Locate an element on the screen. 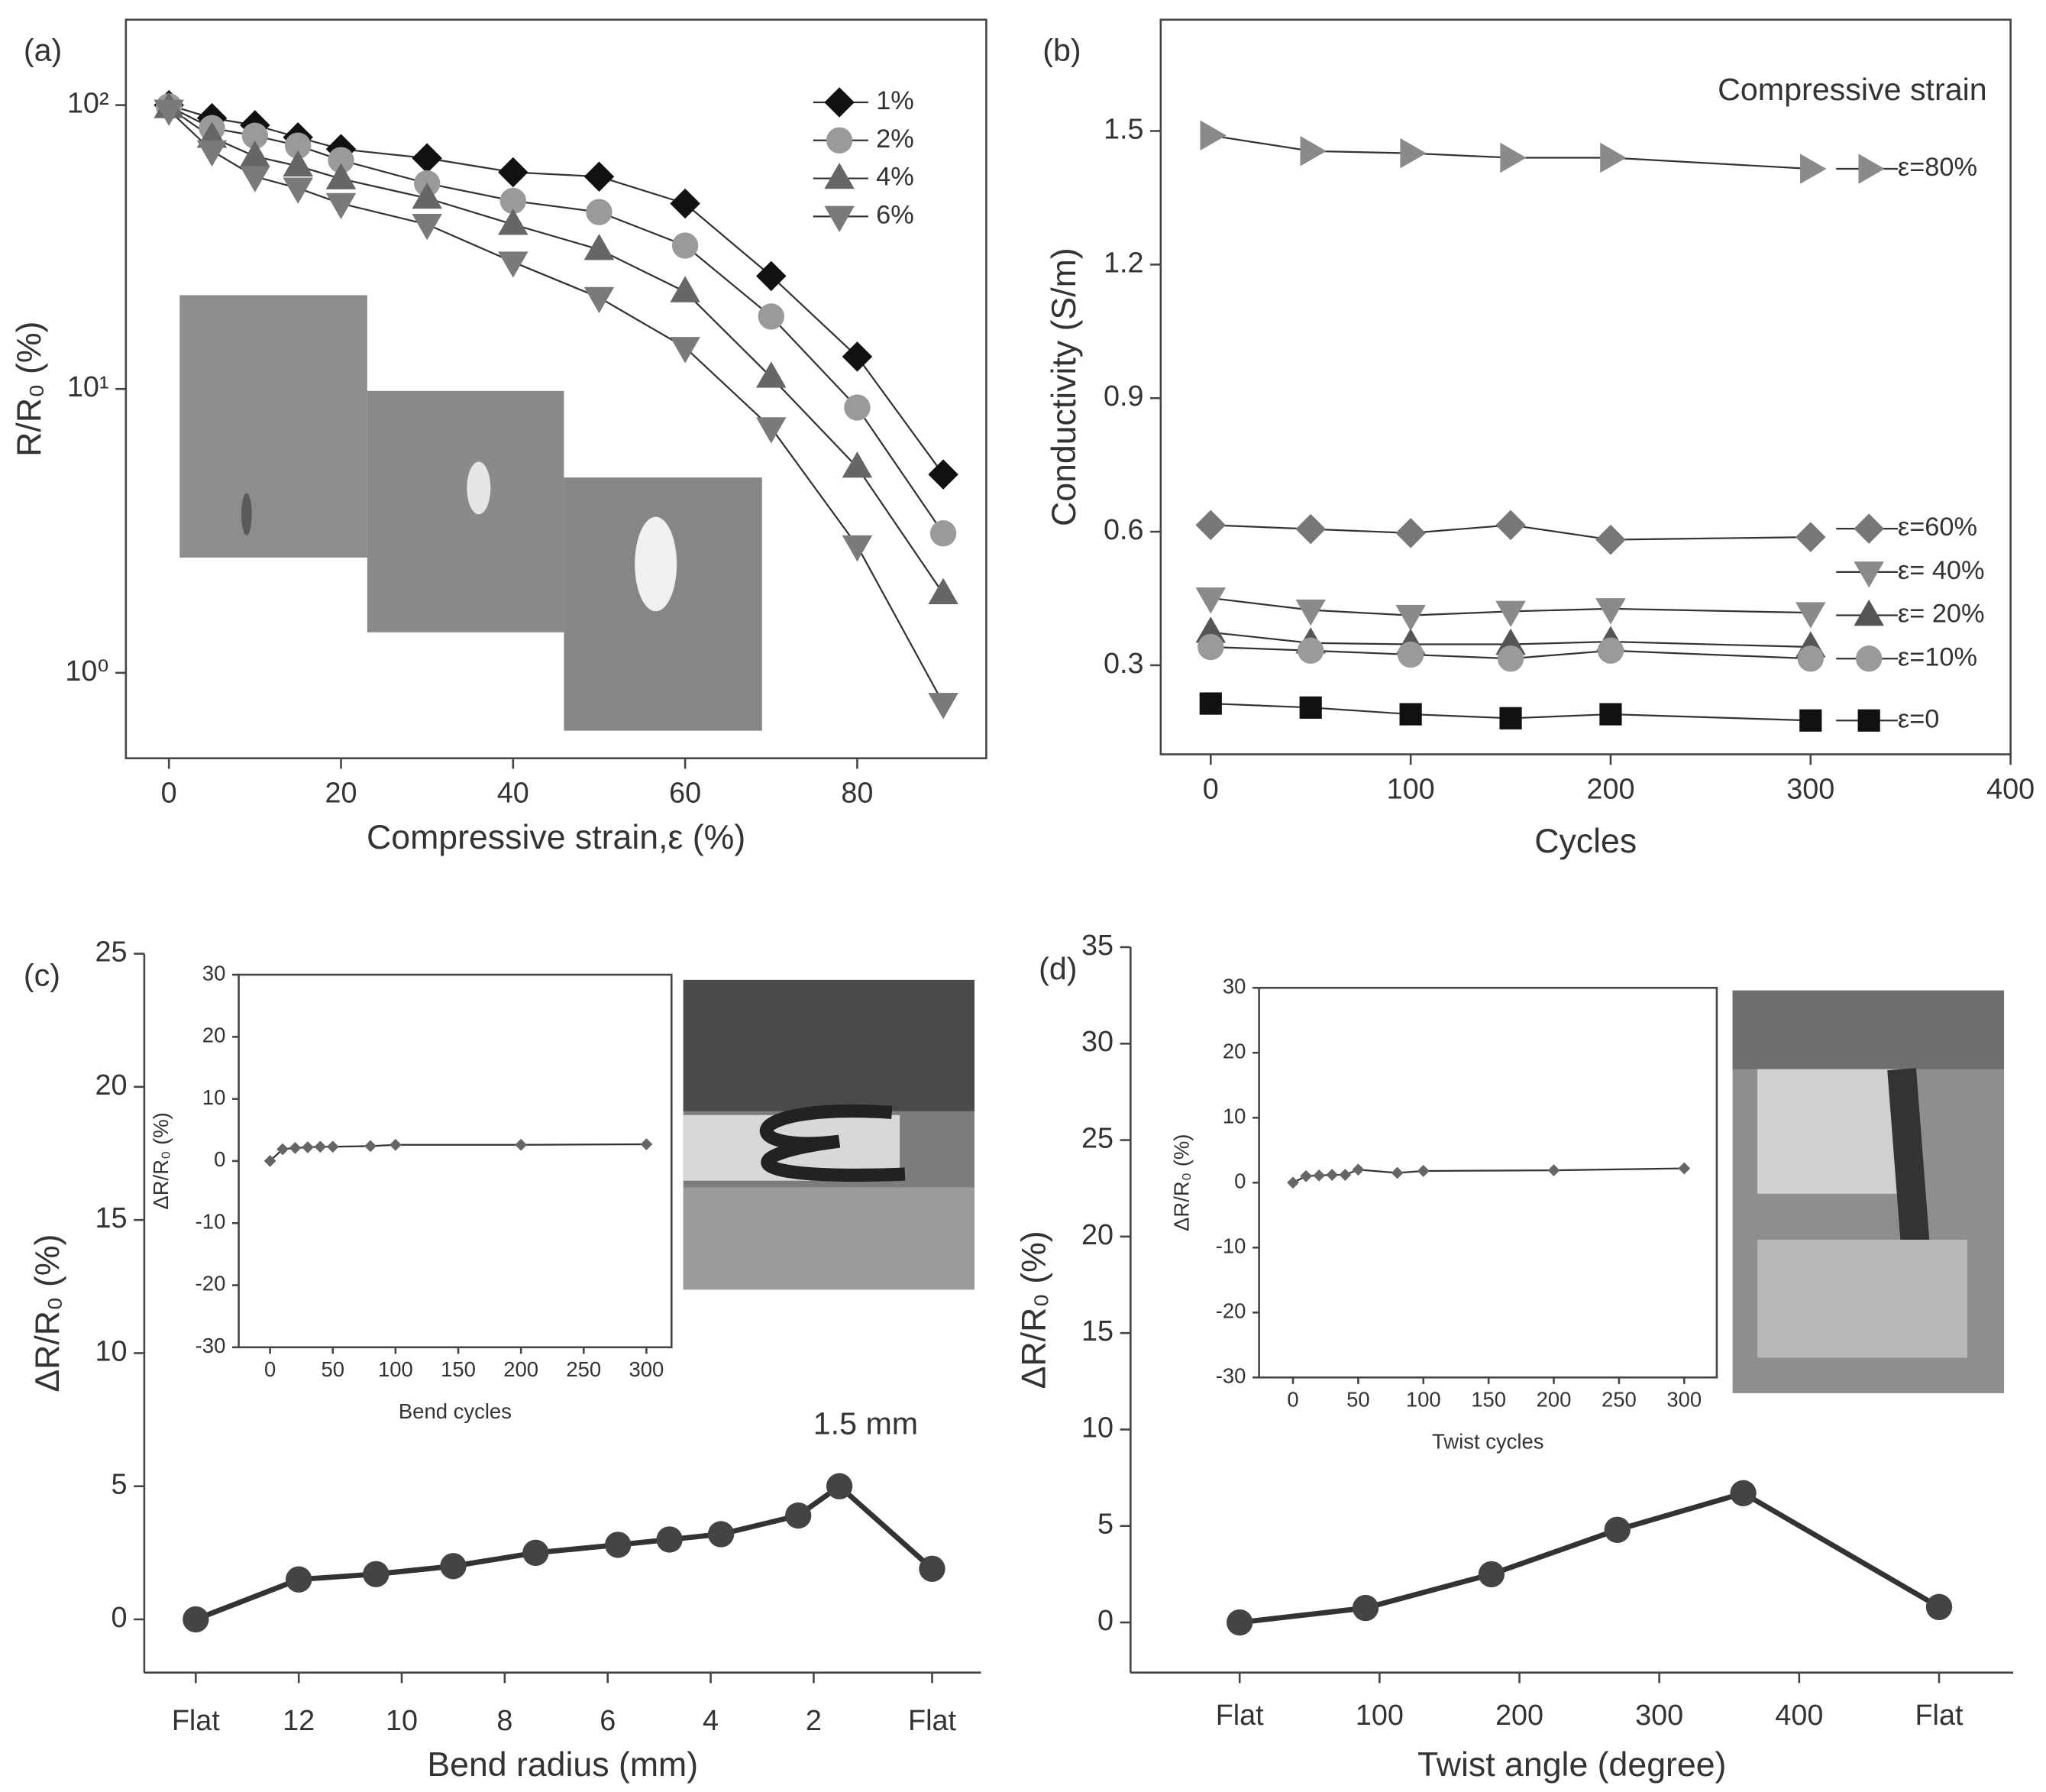  x-tick-label: 10 is located at coordinates (402, 1721).